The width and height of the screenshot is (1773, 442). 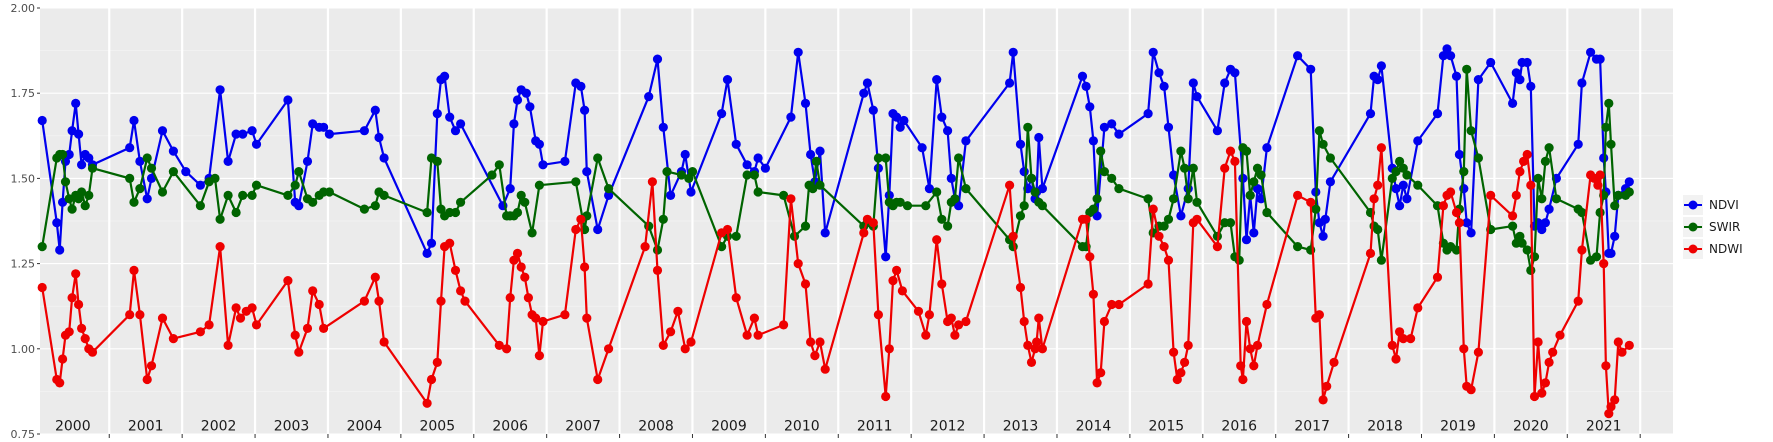 What do you see at coordinates (23, 93) in the screenshot?
I see `y-tick-label: 1.75` at bounding box center [23, 93].